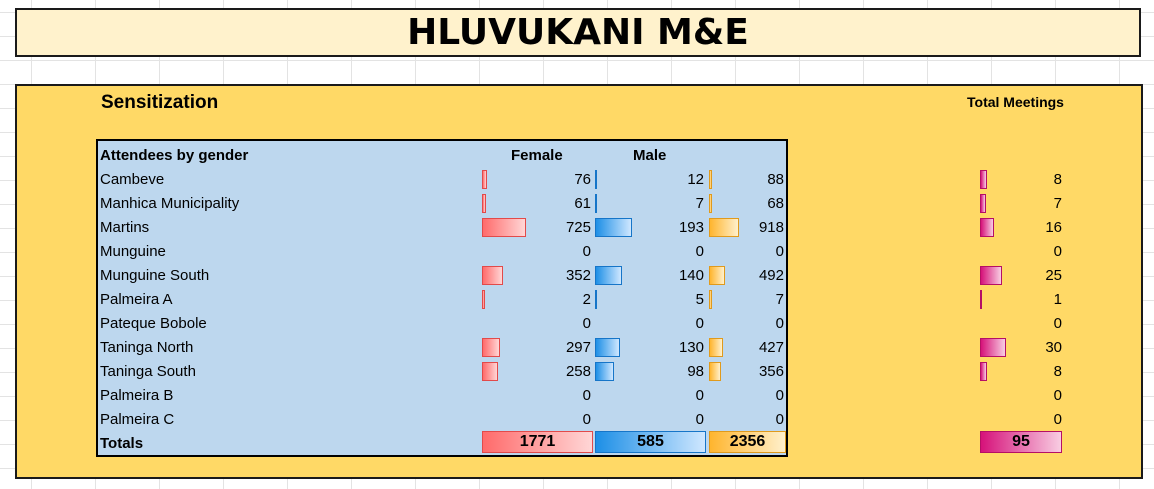 This screenshot has width=1154, height=489. What do you see at coordinates (775, 203) in the screenshot?
I see `total-count: 68` at bounding box center [775, 203].